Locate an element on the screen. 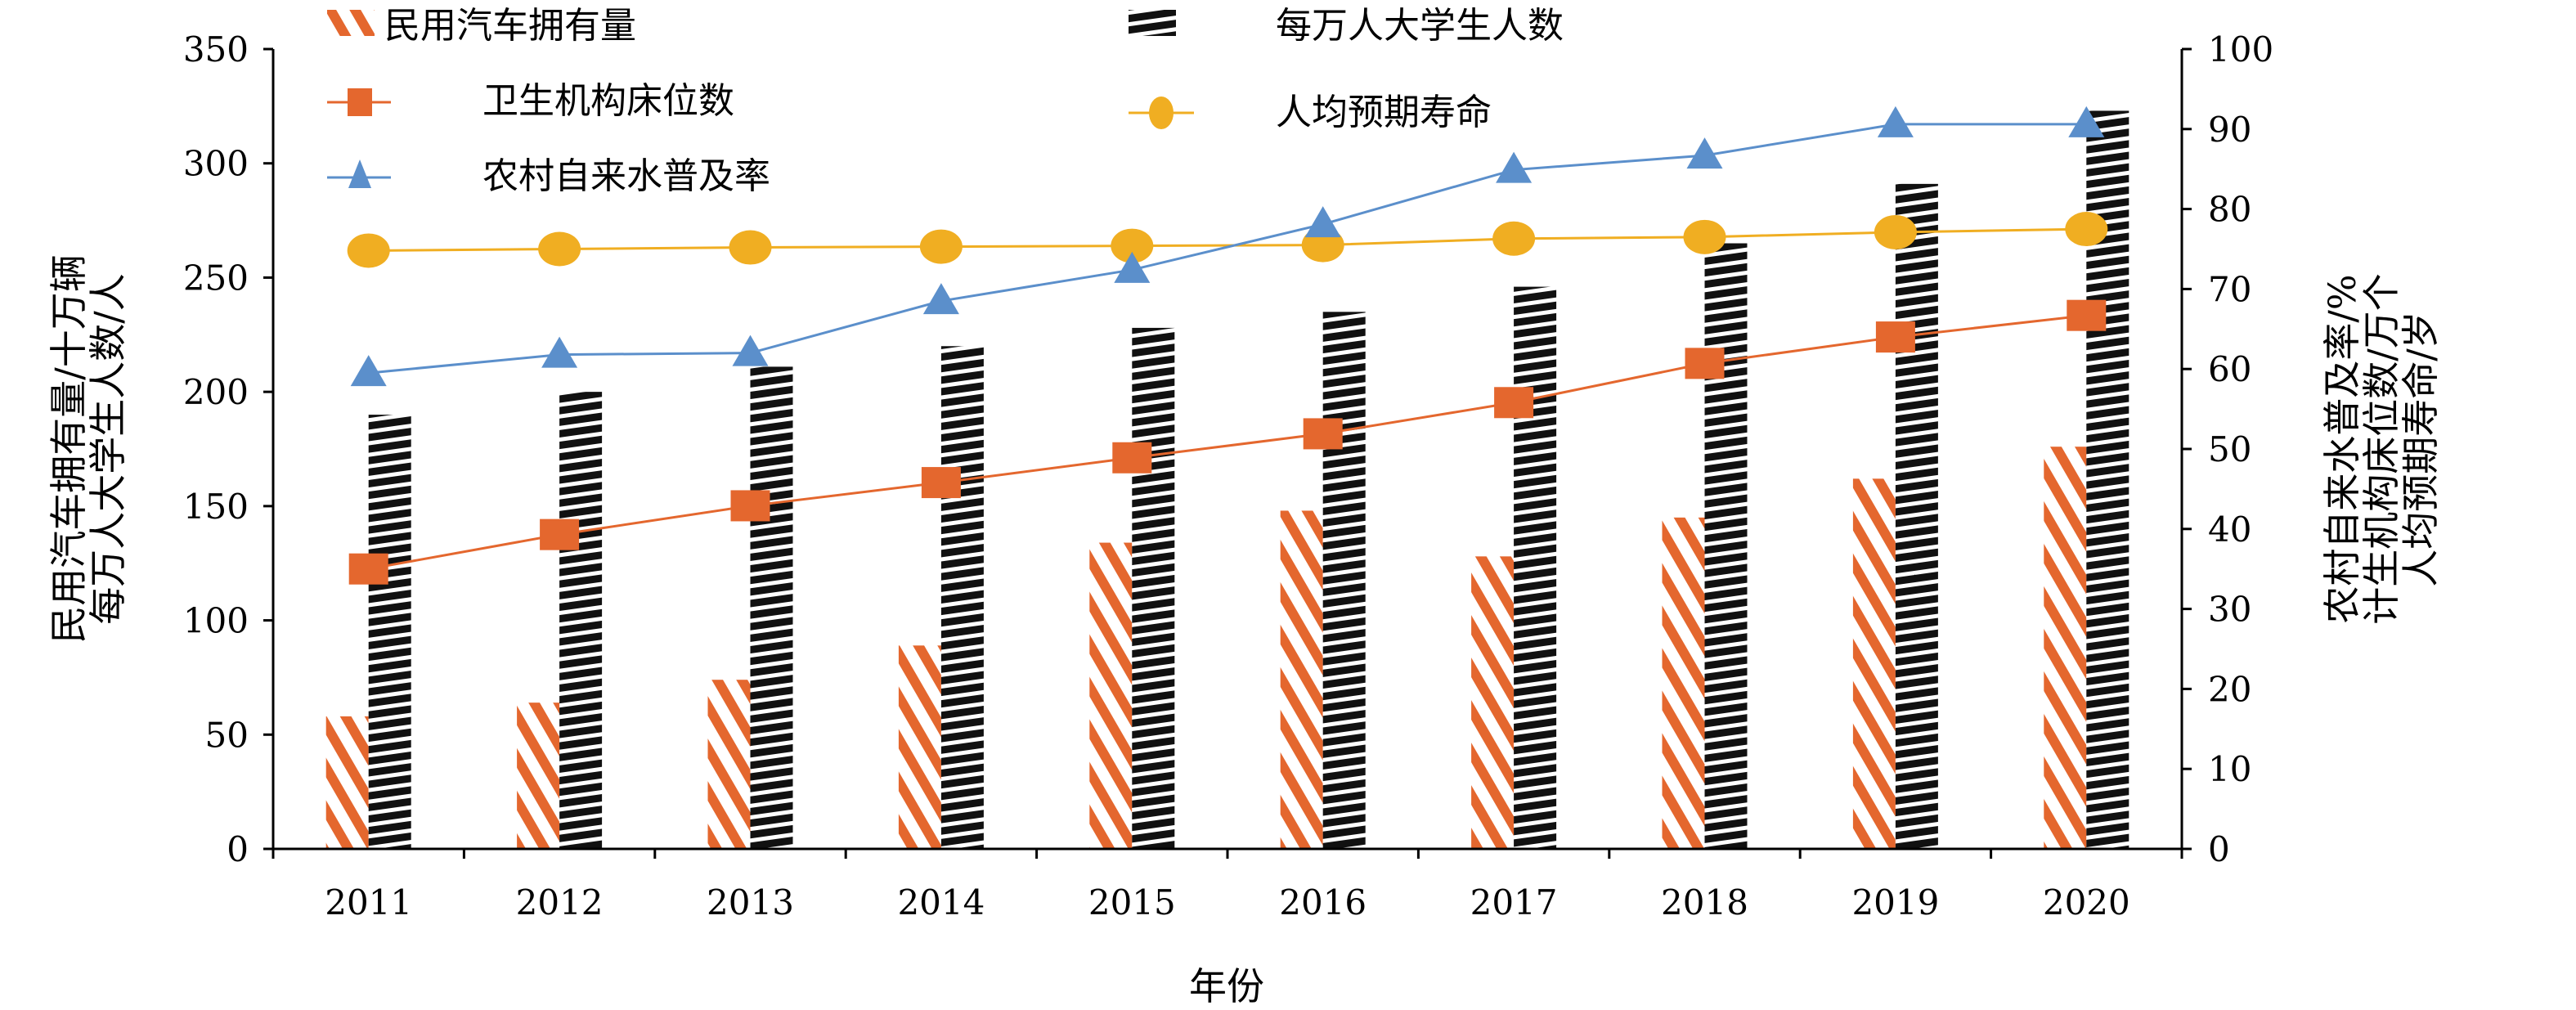 The width and height of the screenshot is (2576, 1010). right-tick-label: 70 is located at coordinates (2229, 289).